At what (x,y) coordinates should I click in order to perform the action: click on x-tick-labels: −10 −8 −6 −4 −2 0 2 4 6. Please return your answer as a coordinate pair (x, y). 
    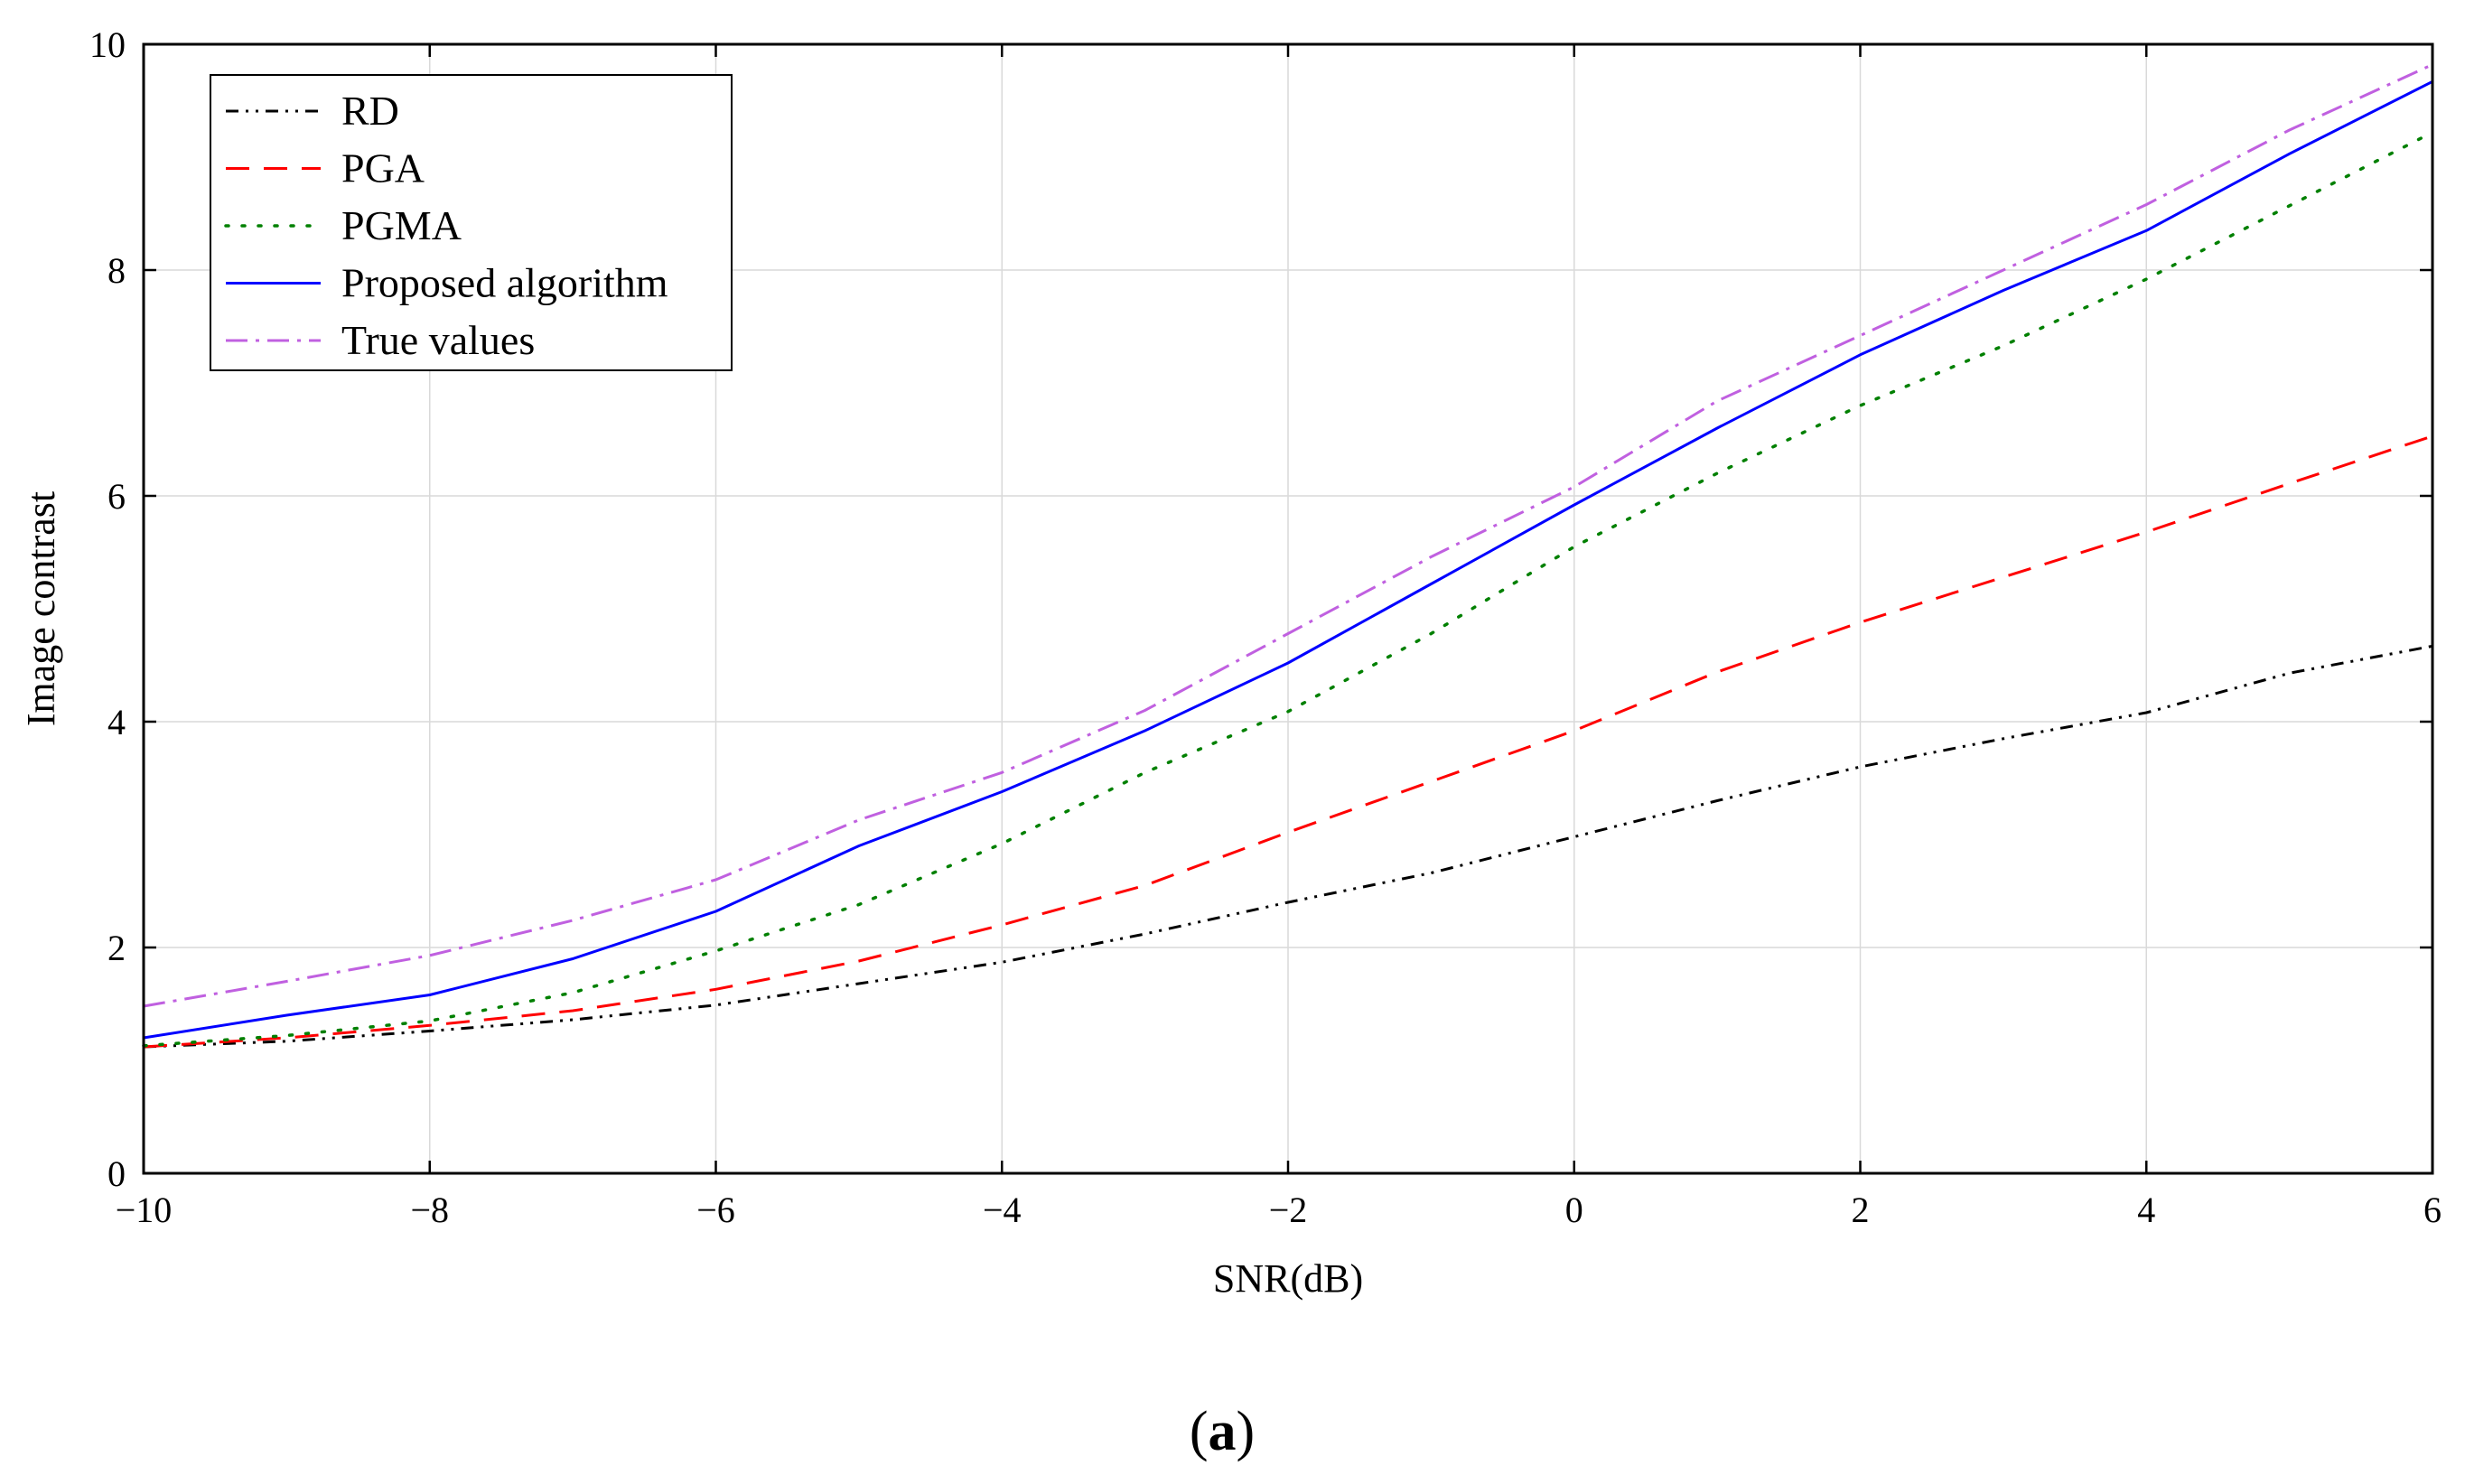
    Looking at the image, I should click on (1279, 1210).